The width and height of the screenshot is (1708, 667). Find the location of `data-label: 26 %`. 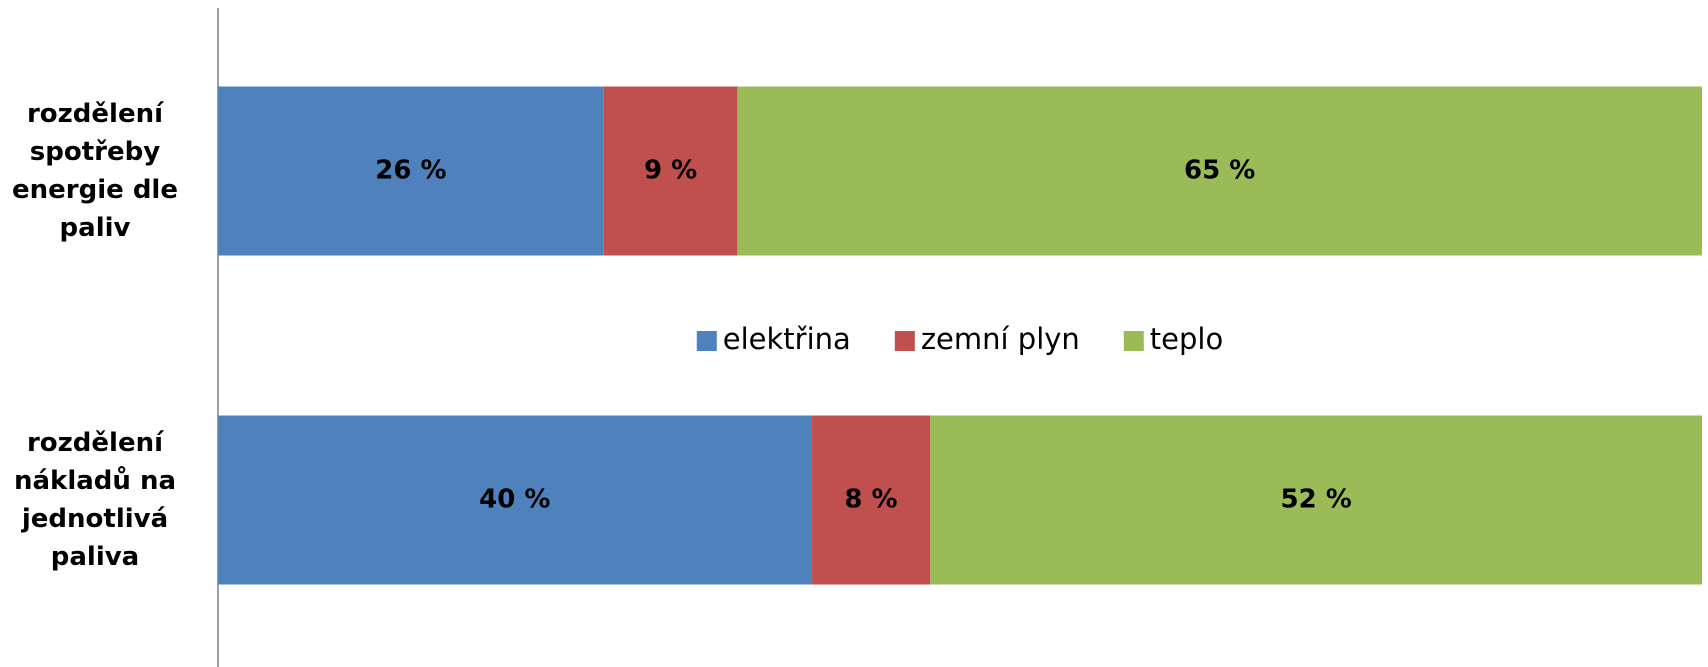

data-label: 26 % is located at coordinates (410, 171).